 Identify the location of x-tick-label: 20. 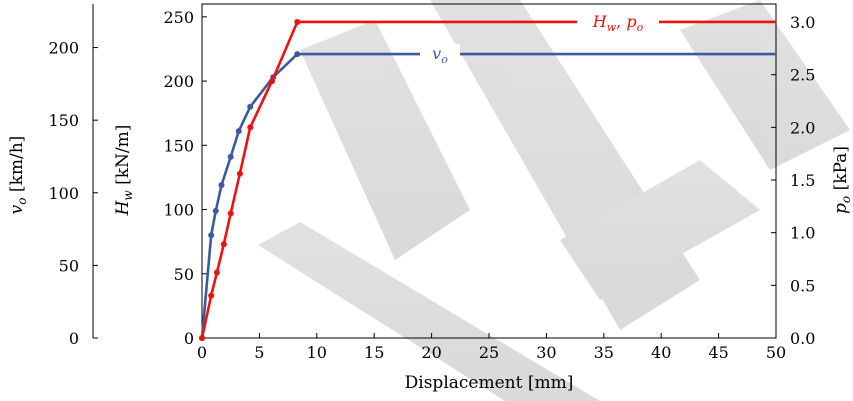
(431, 352).